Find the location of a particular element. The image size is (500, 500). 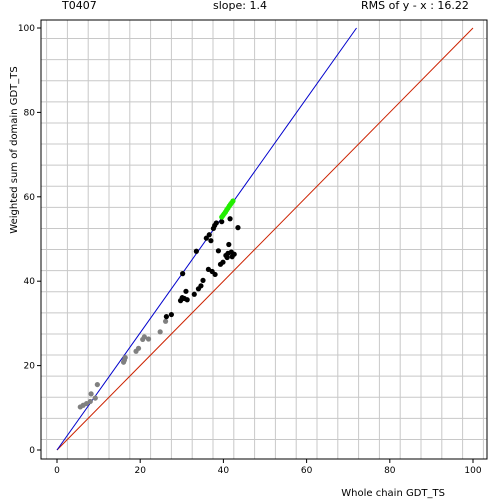

y-axis-label: Weighted sum of domain GDT_TS is located at coordinates (14, 149).